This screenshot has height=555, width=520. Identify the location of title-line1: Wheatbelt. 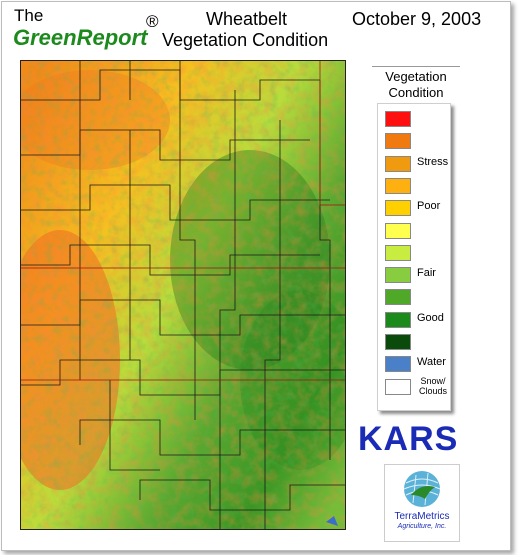
(247, 19).